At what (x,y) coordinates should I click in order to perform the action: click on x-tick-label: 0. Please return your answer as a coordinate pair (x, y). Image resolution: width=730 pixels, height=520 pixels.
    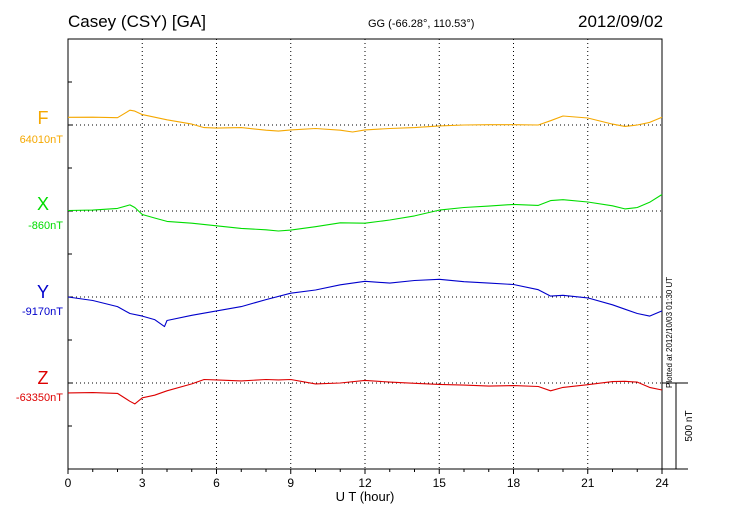
    Looking at the image, I should click on (68, 483).